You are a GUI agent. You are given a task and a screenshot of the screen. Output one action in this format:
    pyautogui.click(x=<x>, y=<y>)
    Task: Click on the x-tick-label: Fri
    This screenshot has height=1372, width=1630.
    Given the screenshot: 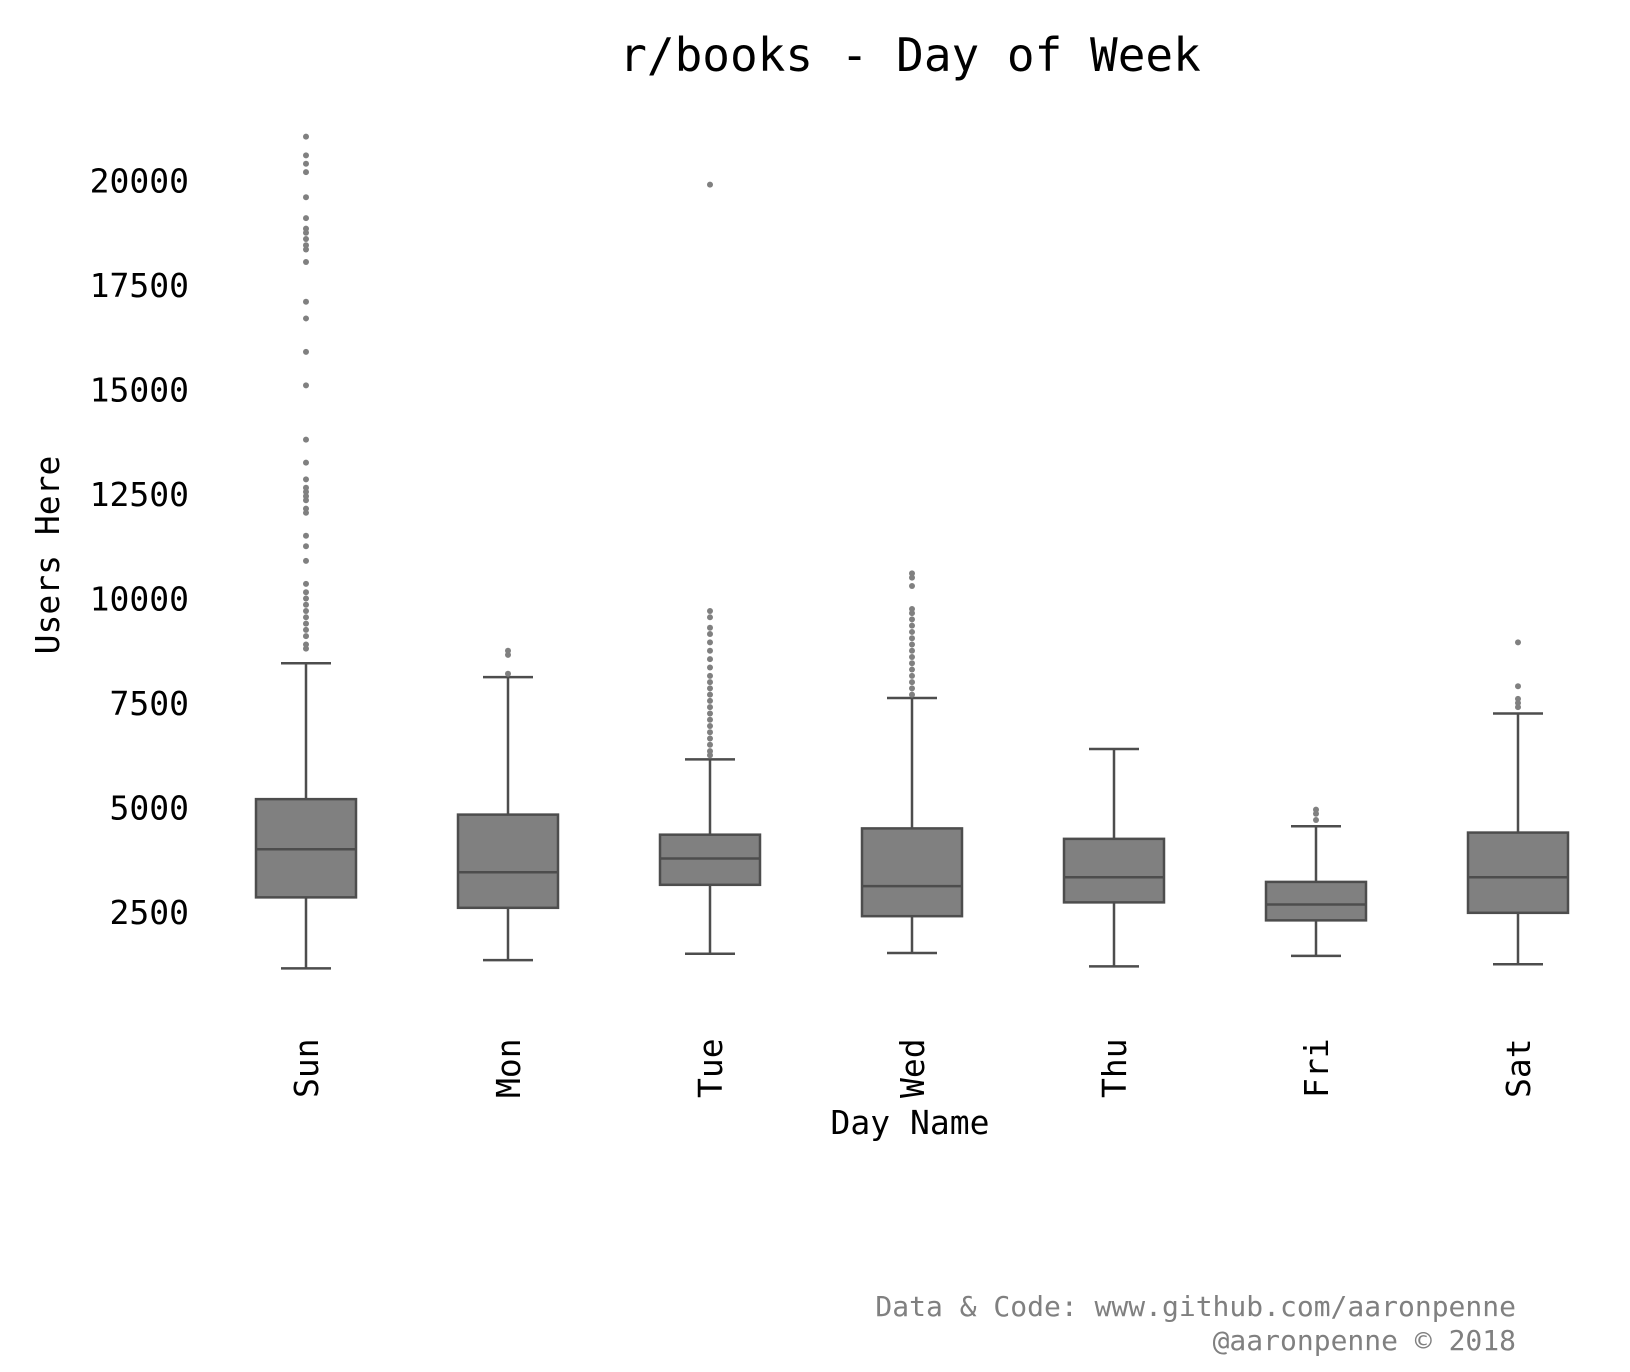 What is the action you would take?
    pyautogui.click(x=1316, y=1068)
    